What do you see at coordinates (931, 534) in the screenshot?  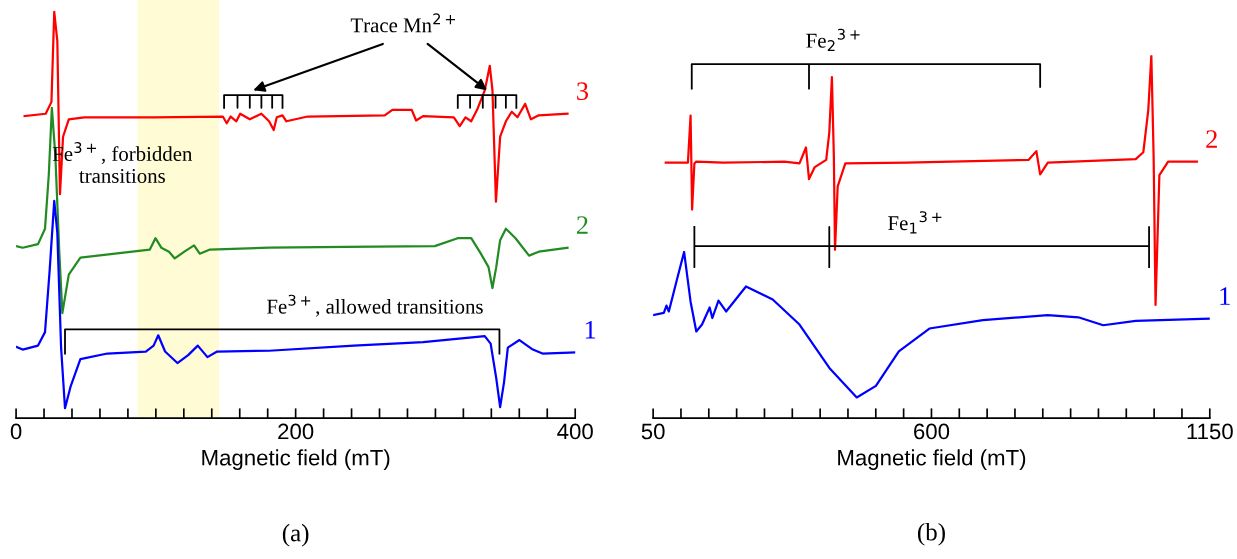 I see `text: (b)` at bounding box center [931, 534].